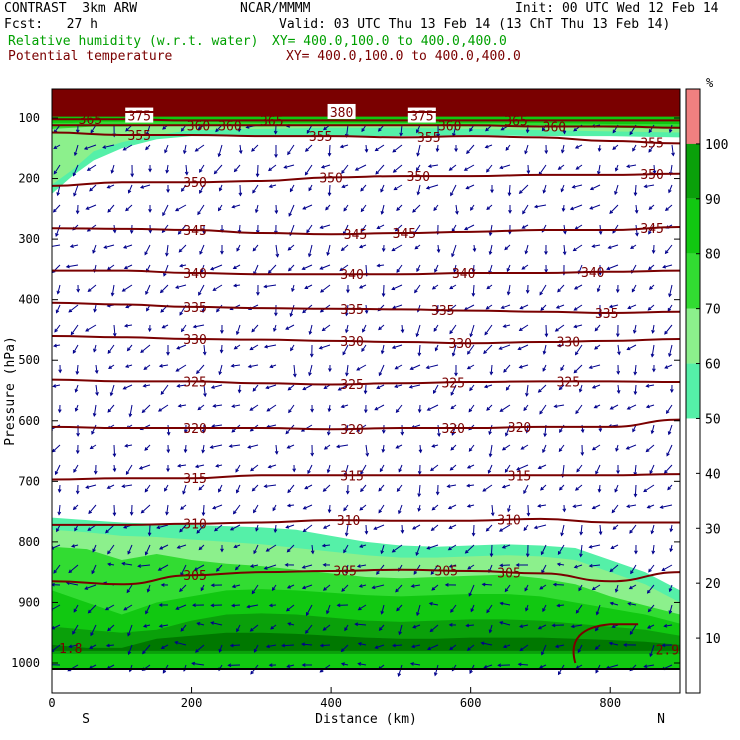  Describe the element at coordinates (713, 310) in the screenshot. I see `colorbar-tick-label: 70` at that location.